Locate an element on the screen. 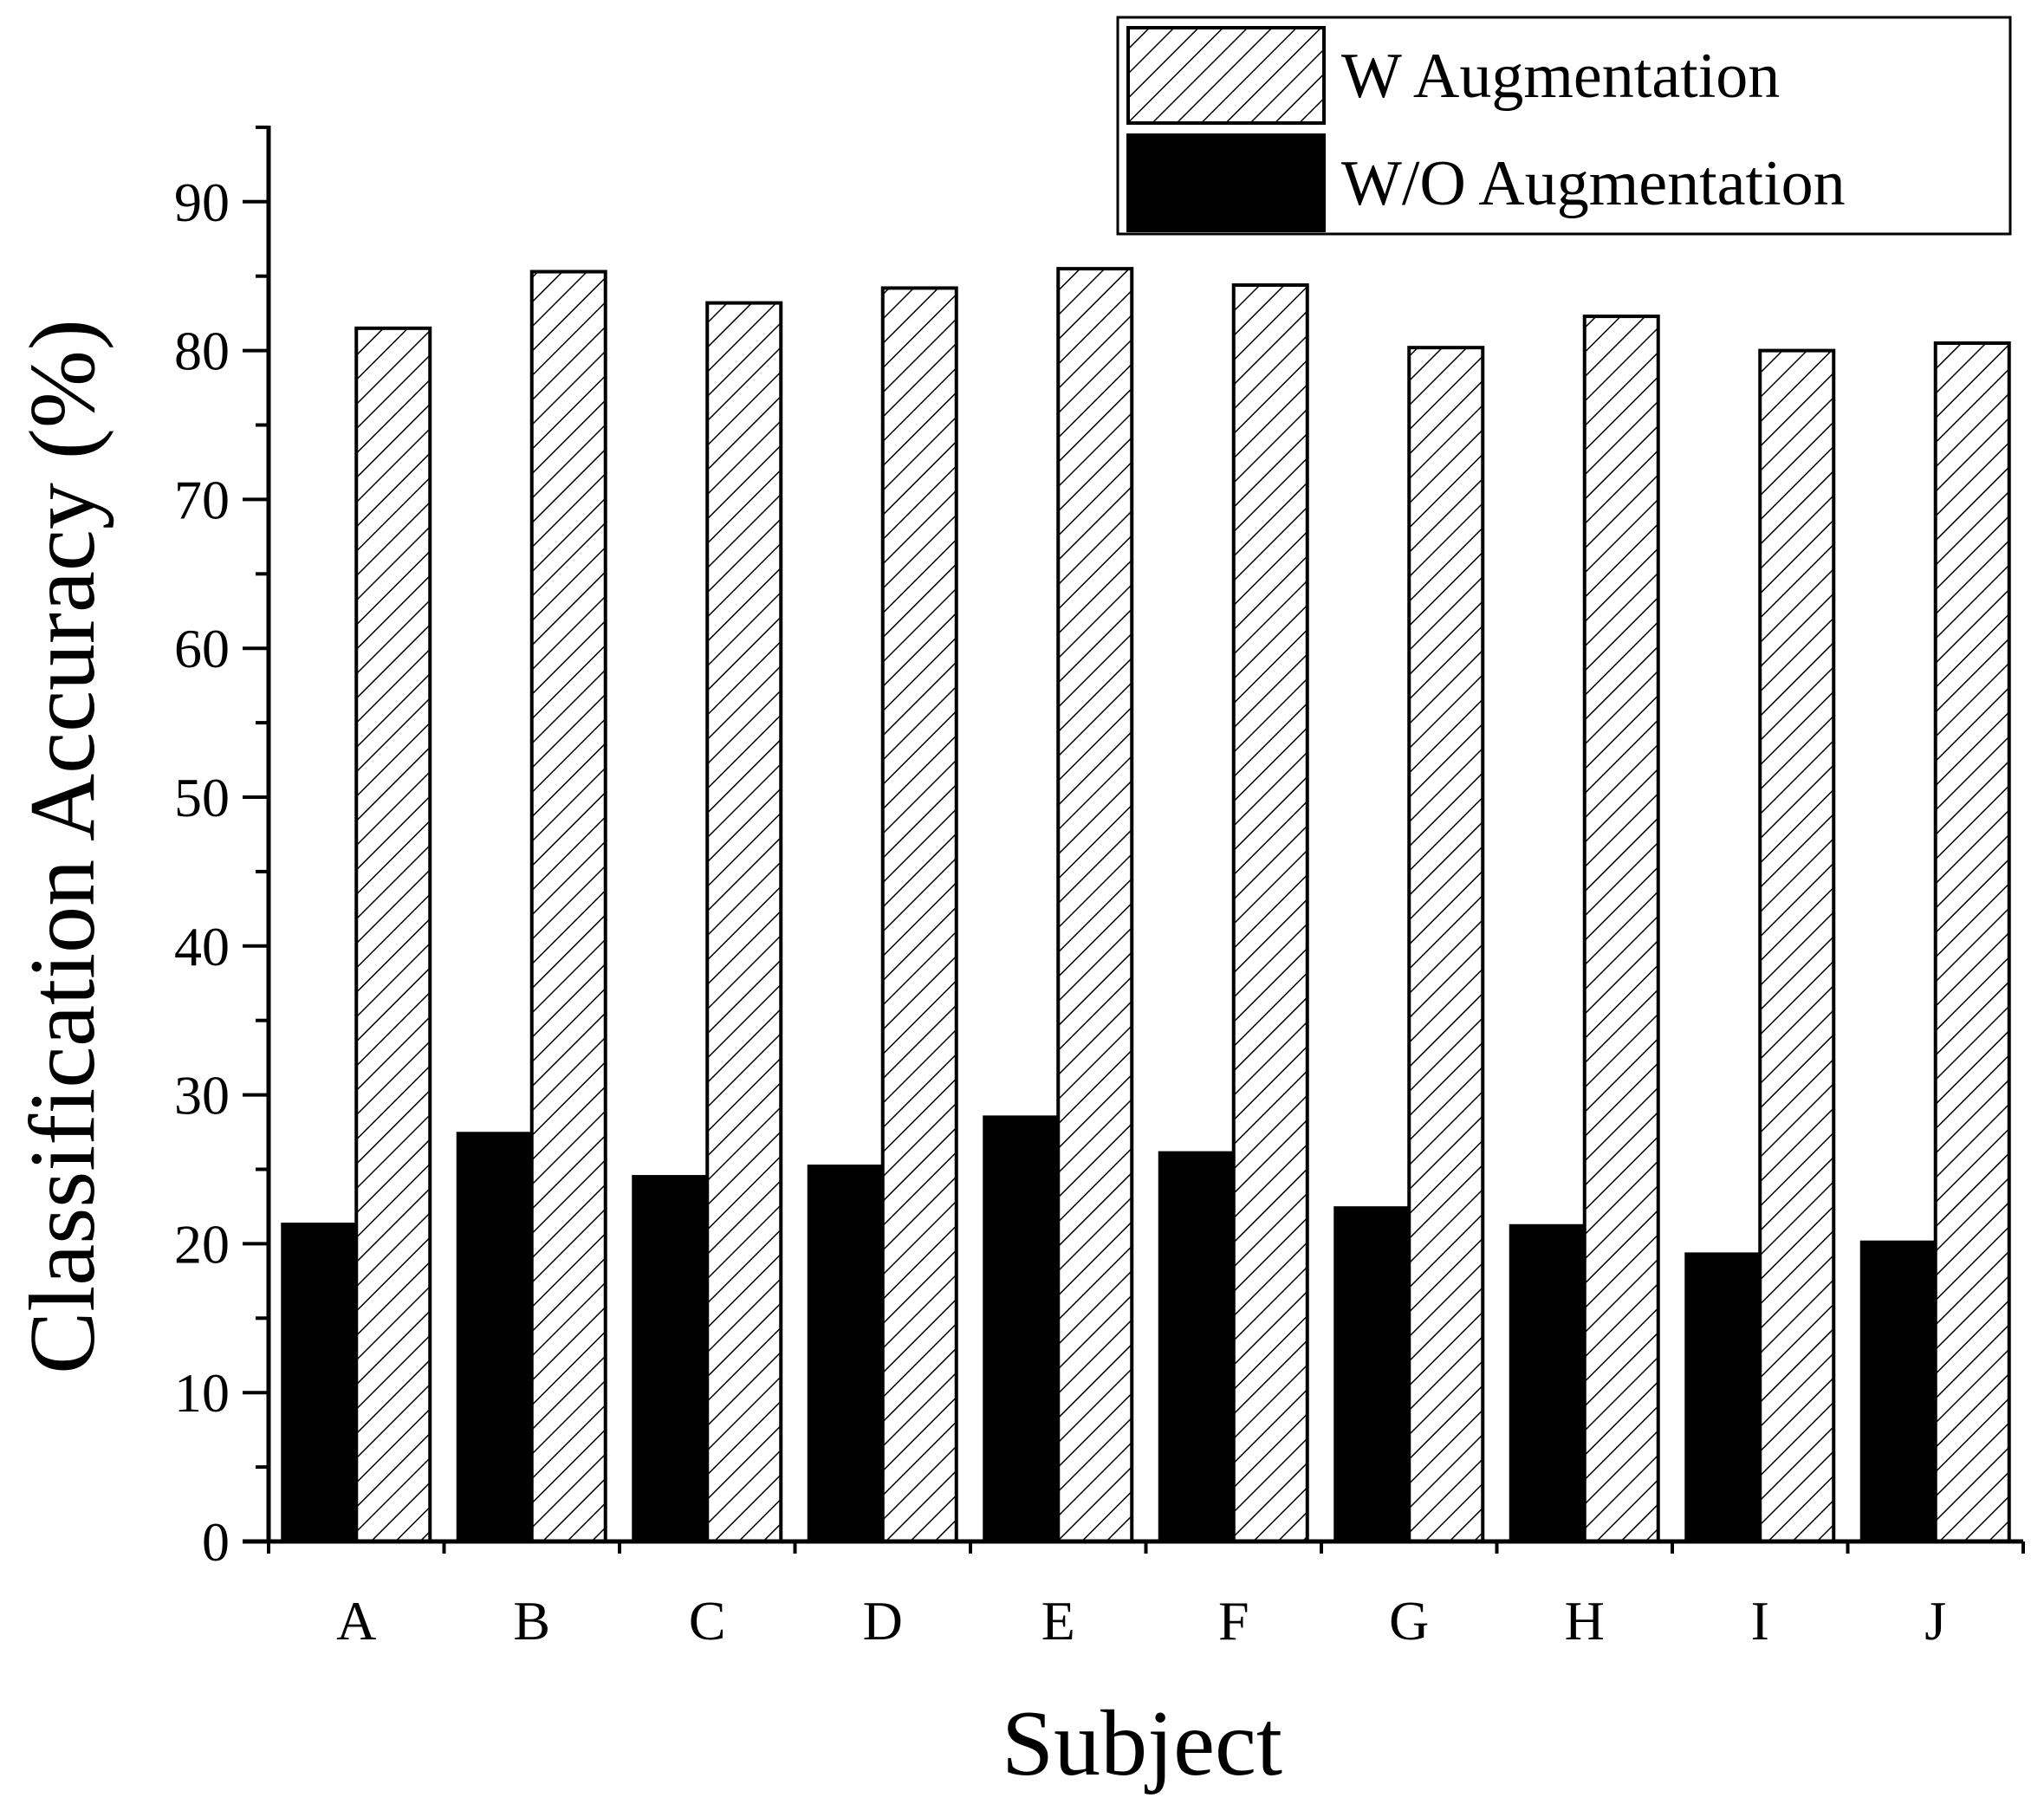  x-tick-label: A is located at coordinates (356, 1621).